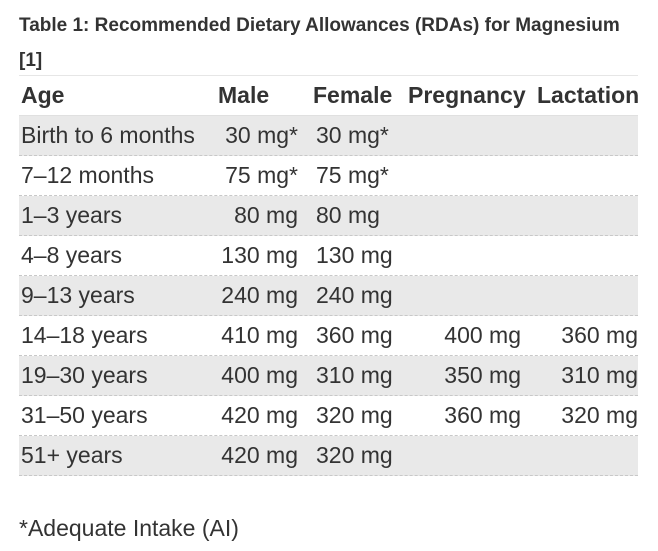 Image resolution: width=658 pixels, height=551 pixels. What do you see at coordinates (352, 135) in the screenshot?
I see `cell-female: 30 mg*` at bounding box center [352, 135].